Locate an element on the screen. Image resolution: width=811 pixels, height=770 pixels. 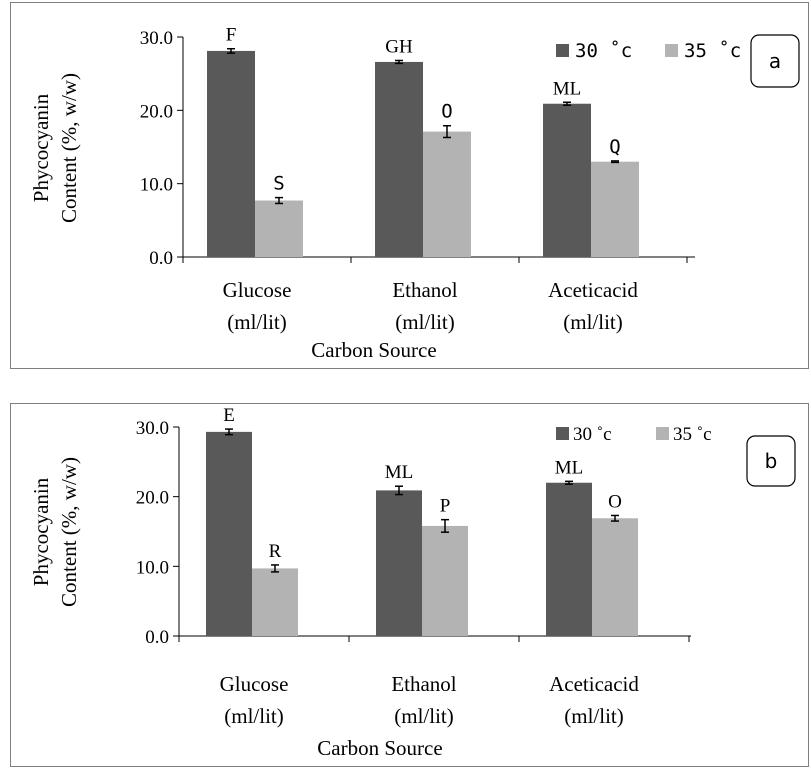
panel-label: a is located at coordinates (775, 61).